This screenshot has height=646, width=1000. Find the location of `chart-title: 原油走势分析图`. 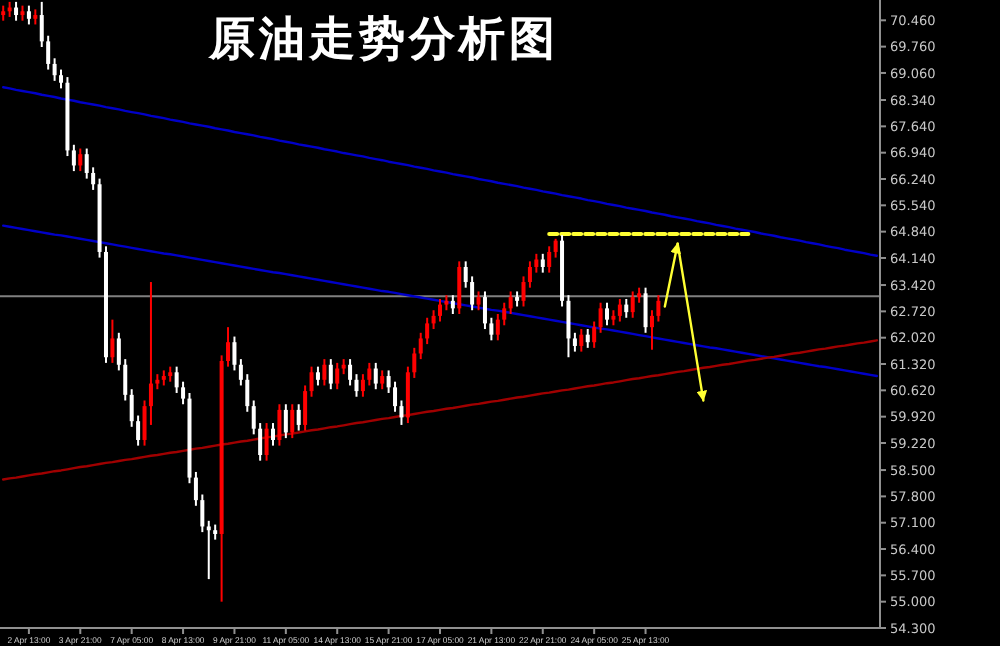

chart-title: 原油走势分析图 is located at coordinates (383, 39).